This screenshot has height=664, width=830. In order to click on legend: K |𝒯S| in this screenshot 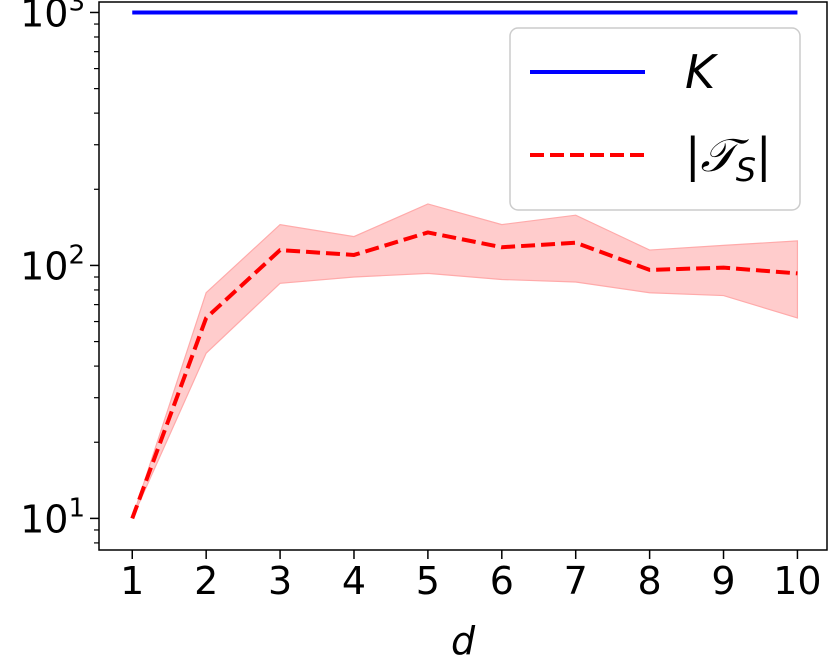, I will do `click(655, 119)`.